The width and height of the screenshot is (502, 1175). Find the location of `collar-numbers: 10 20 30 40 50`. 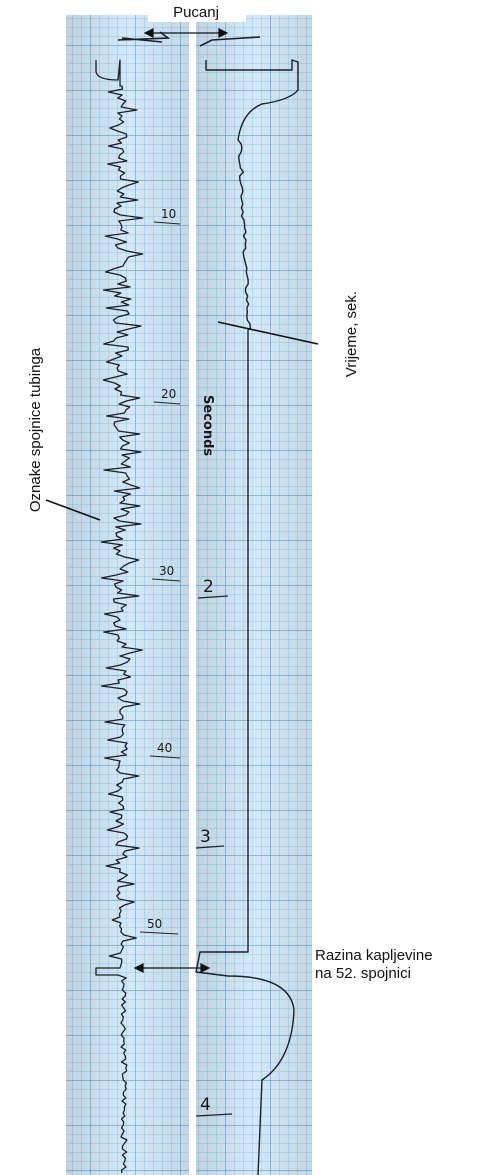

collar-numbers: 10 20 30 40 50 is located at coordinates (160, 571).